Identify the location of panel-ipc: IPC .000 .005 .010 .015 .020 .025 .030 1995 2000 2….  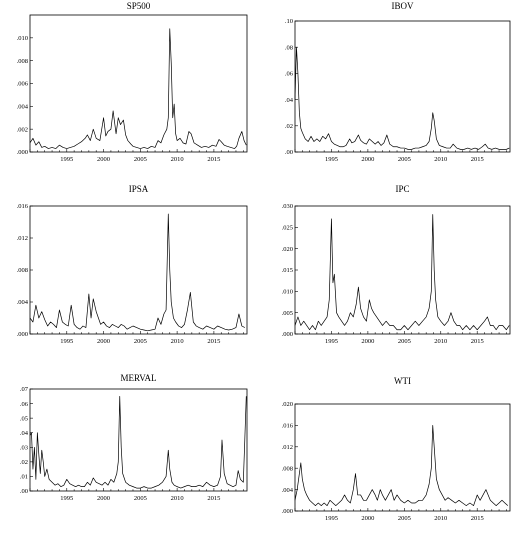
(396, 264).